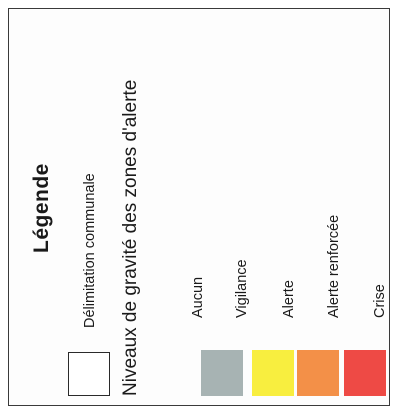  Describe the element at coordinates (289, 299) in the screenshot. I see `level-label-alerte: Alerte` at that location.